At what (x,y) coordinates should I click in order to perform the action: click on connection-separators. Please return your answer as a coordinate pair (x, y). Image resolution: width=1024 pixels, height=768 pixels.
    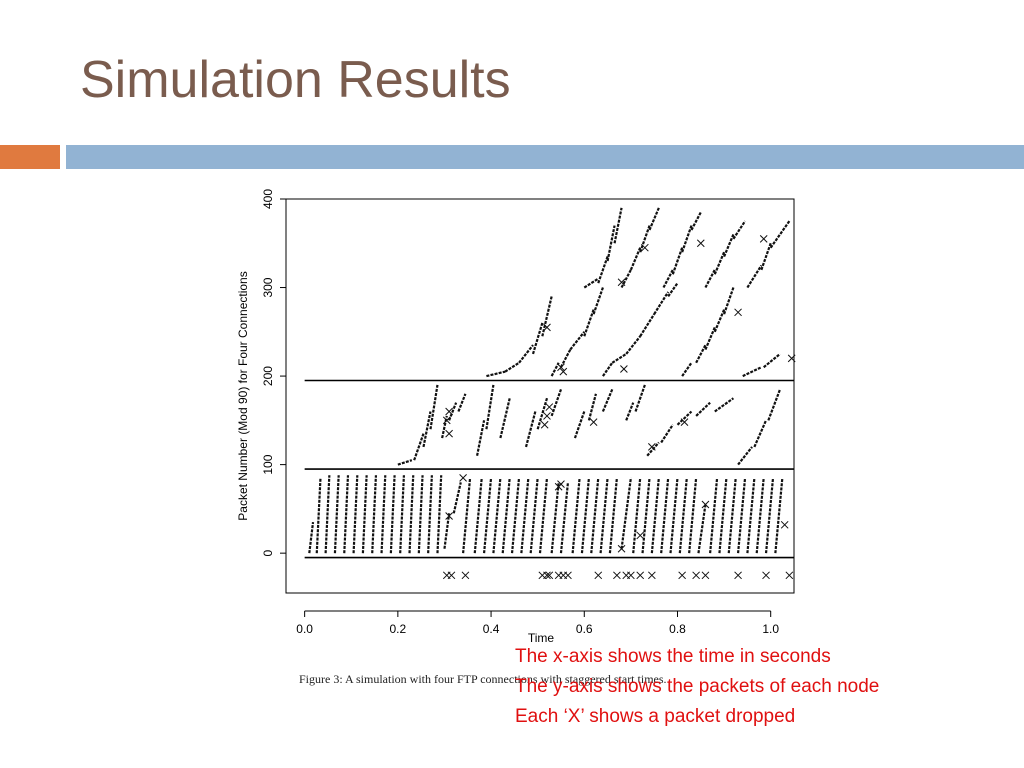
    Looking at the image, I should click on (549, 469).